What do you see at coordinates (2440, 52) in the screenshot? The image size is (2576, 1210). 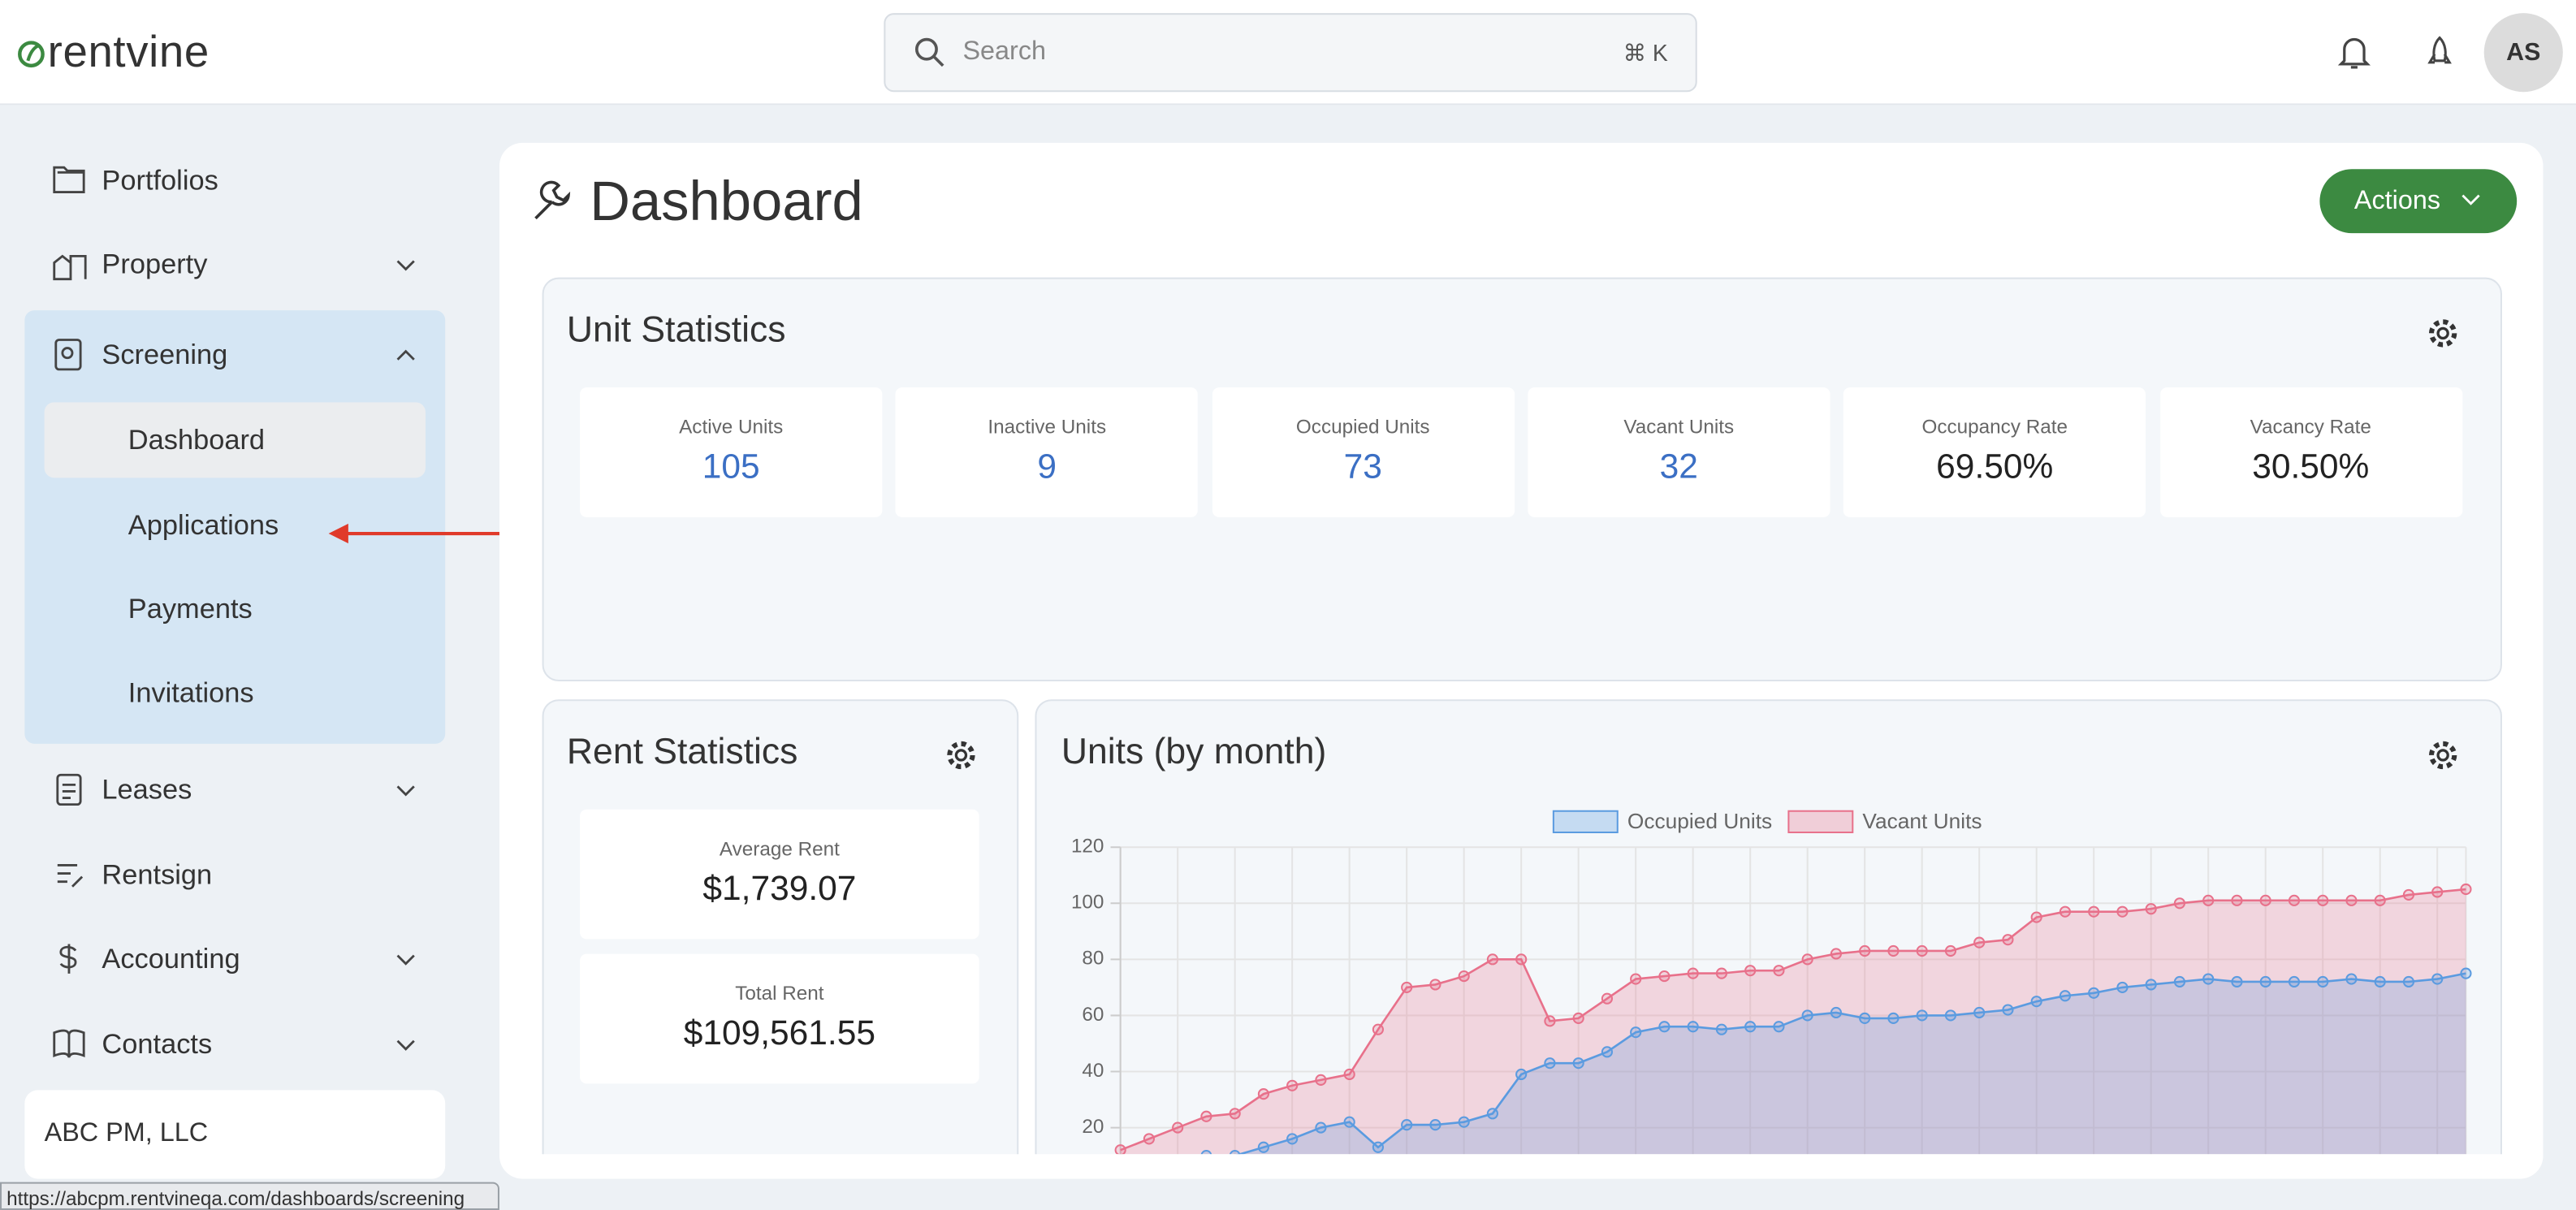 I see `rocket-icon` at bounding box center [2440, 52].